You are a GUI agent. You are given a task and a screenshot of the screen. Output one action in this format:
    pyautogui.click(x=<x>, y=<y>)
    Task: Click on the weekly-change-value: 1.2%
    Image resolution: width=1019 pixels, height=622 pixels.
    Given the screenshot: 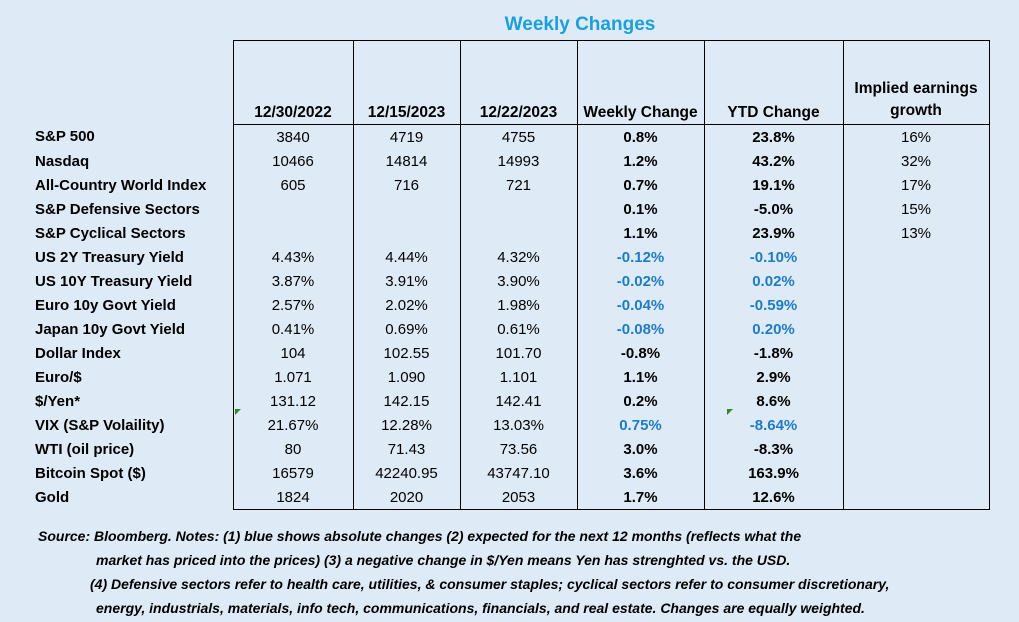 What is the action you would take?
    pyautogui.click(x=640, y=161)
    